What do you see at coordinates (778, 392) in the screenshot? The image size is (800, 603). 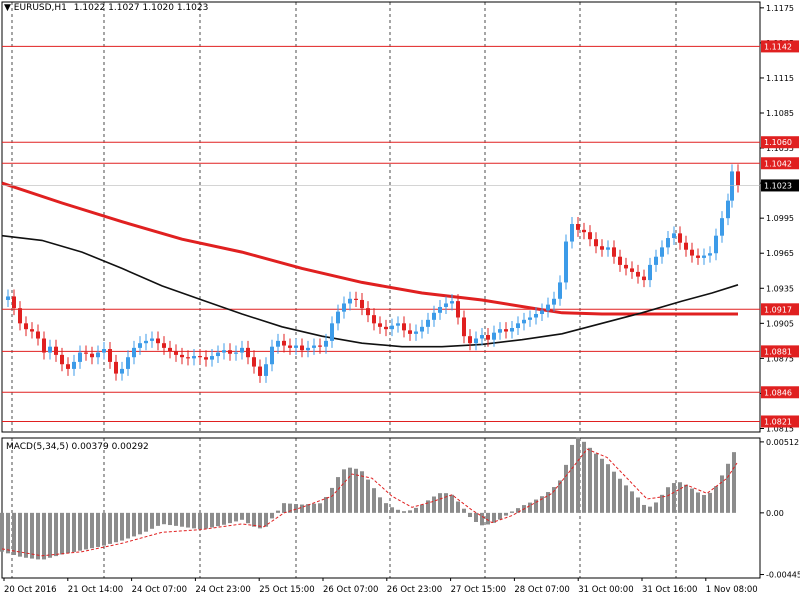 I see `level-label: 1.0846` at bounding box center [778, 392].